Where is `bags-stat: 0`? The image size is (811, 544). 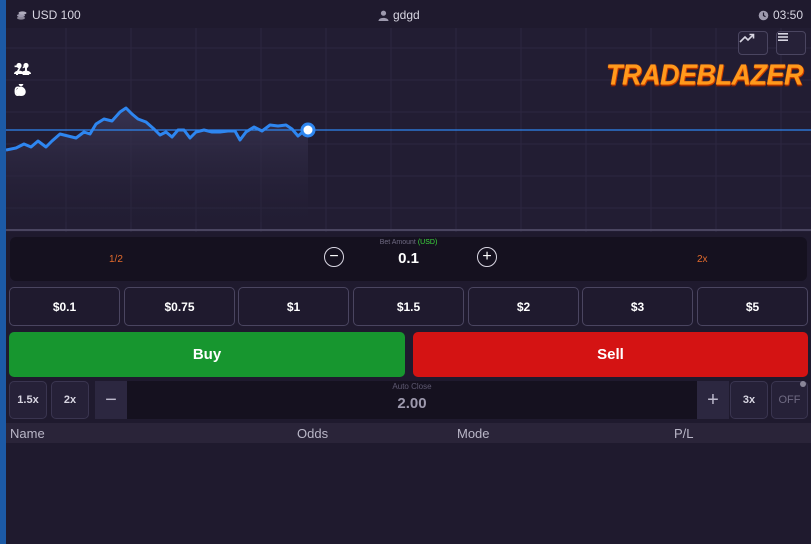 bags-stat: 0 is located at coordinates (20, 91).